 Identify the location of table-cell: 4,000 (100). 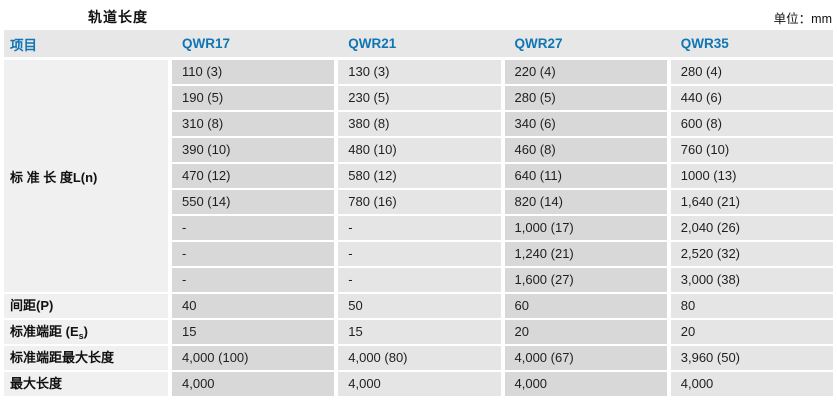
(253, 358).